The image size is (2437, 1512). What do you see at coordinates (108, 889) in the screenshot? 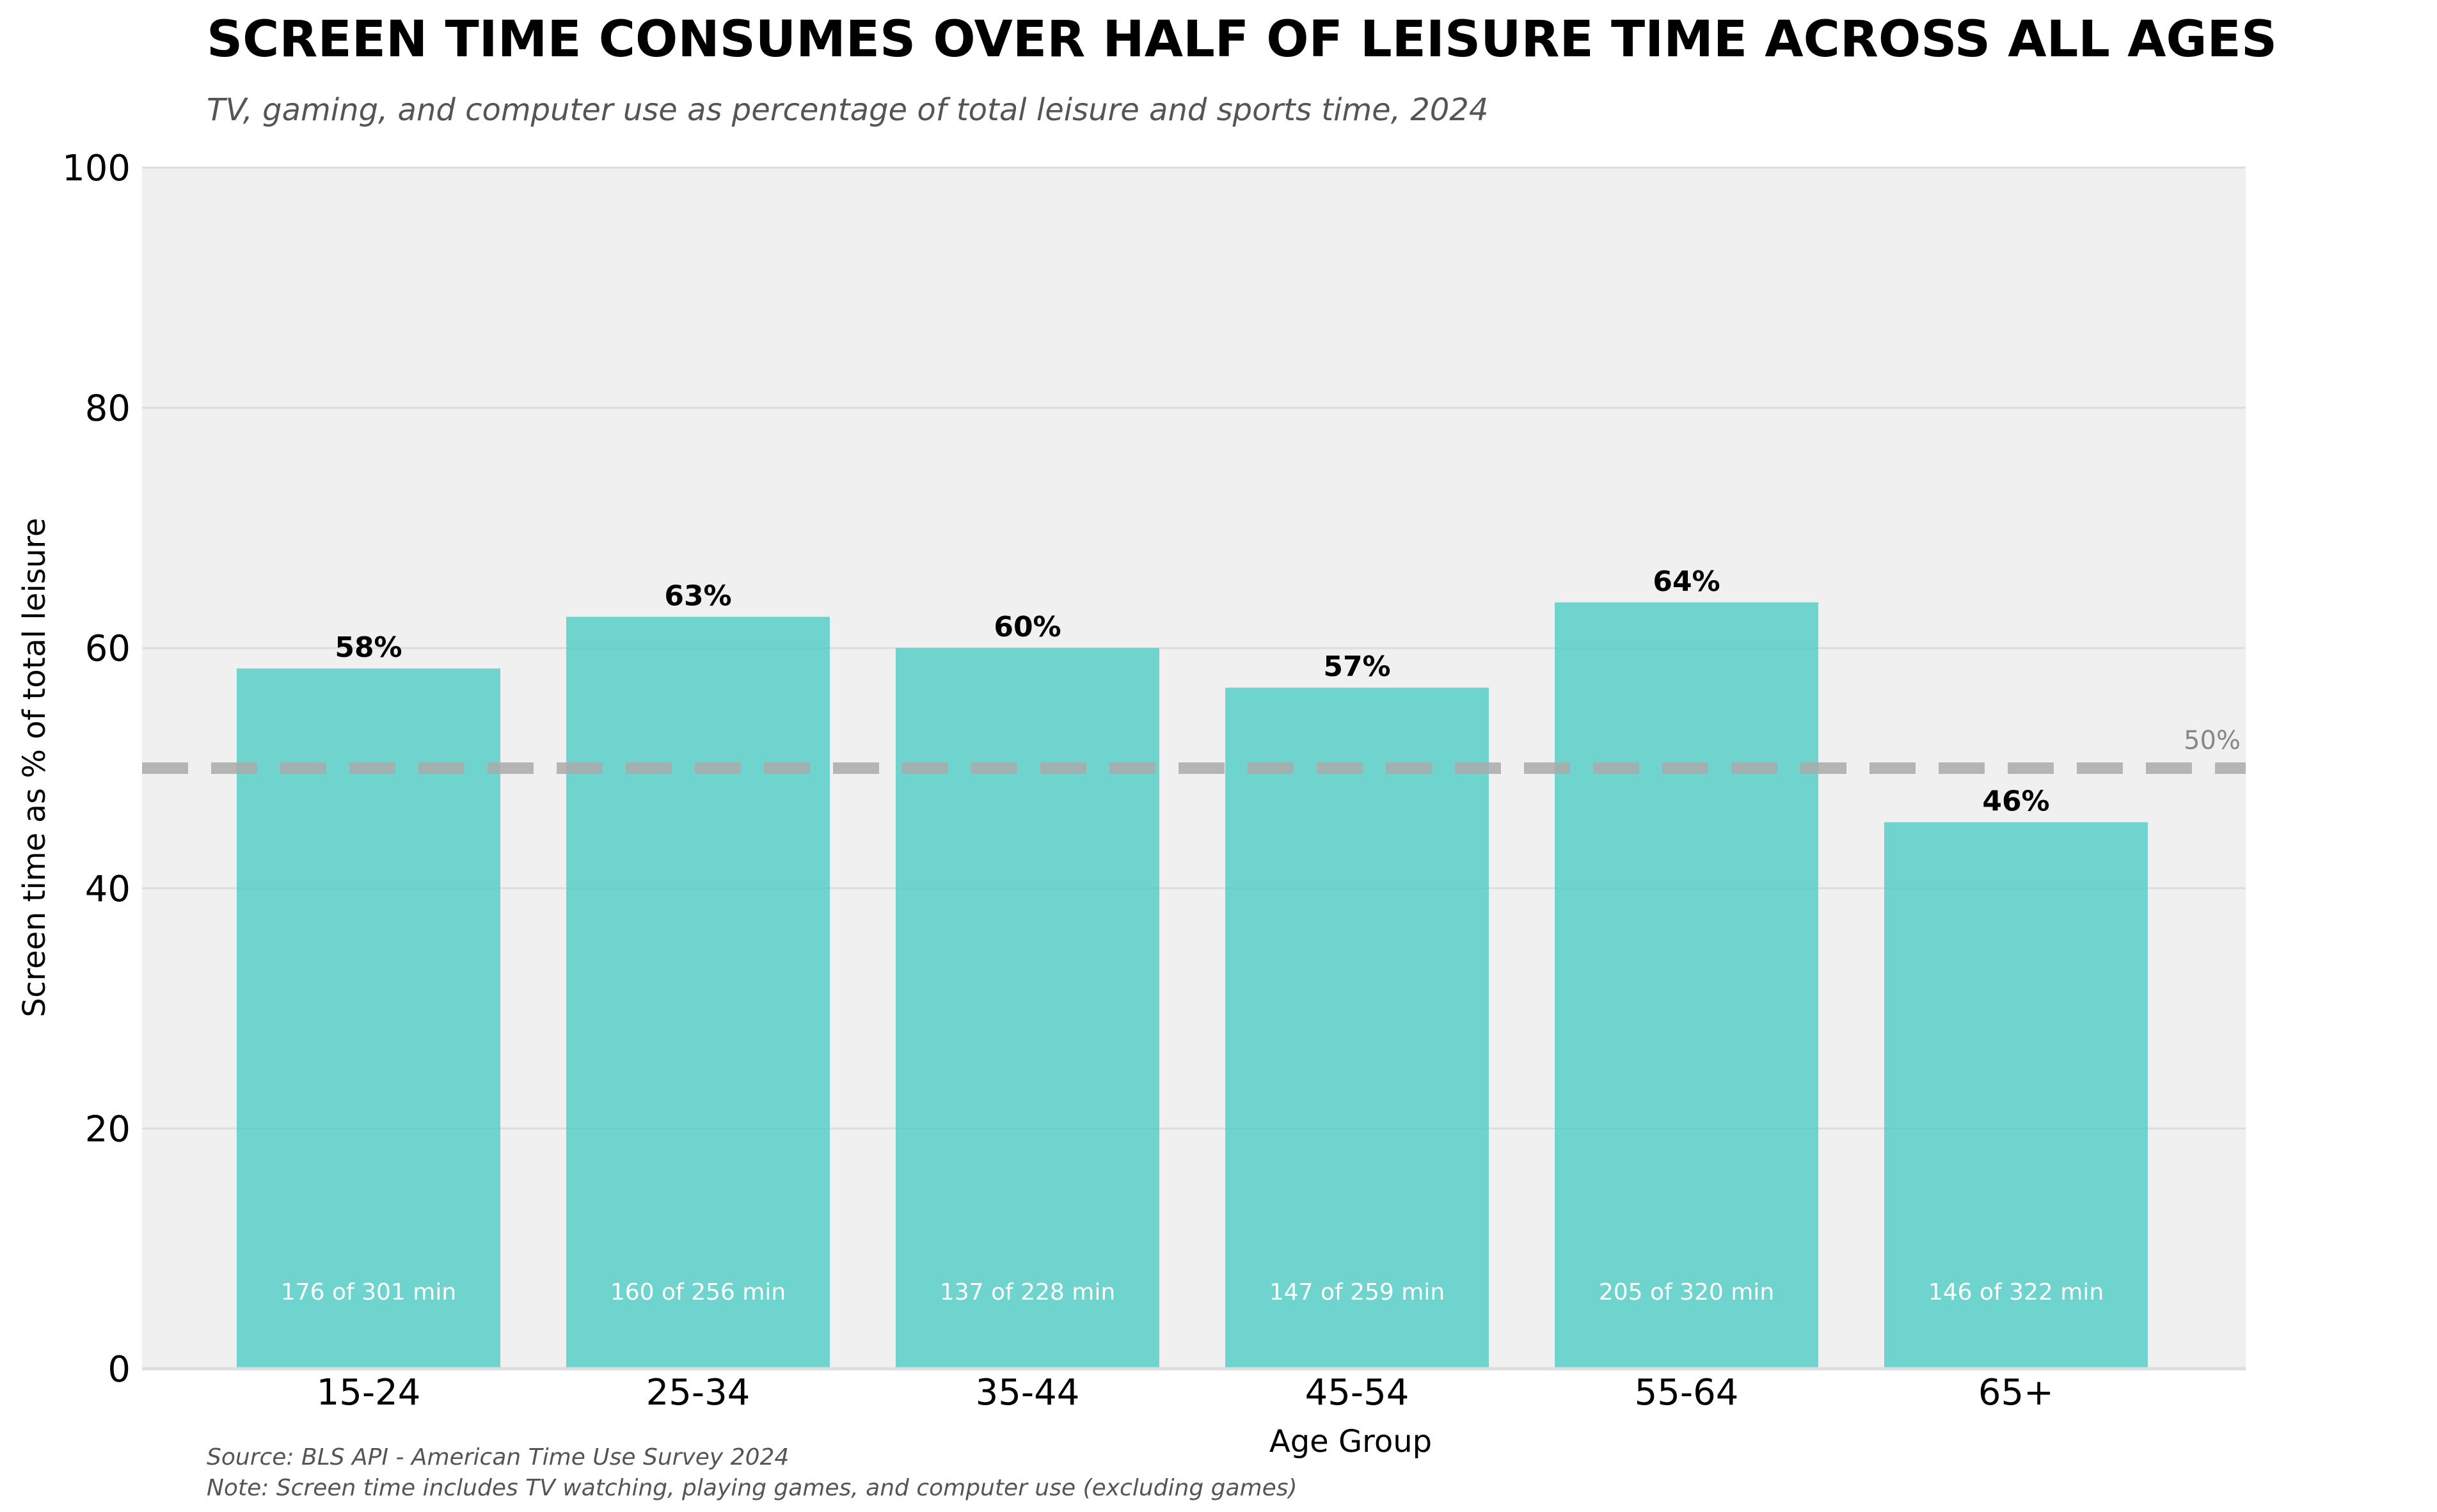
I see `y-tick-label: 40` at bounding box center [108, 889].